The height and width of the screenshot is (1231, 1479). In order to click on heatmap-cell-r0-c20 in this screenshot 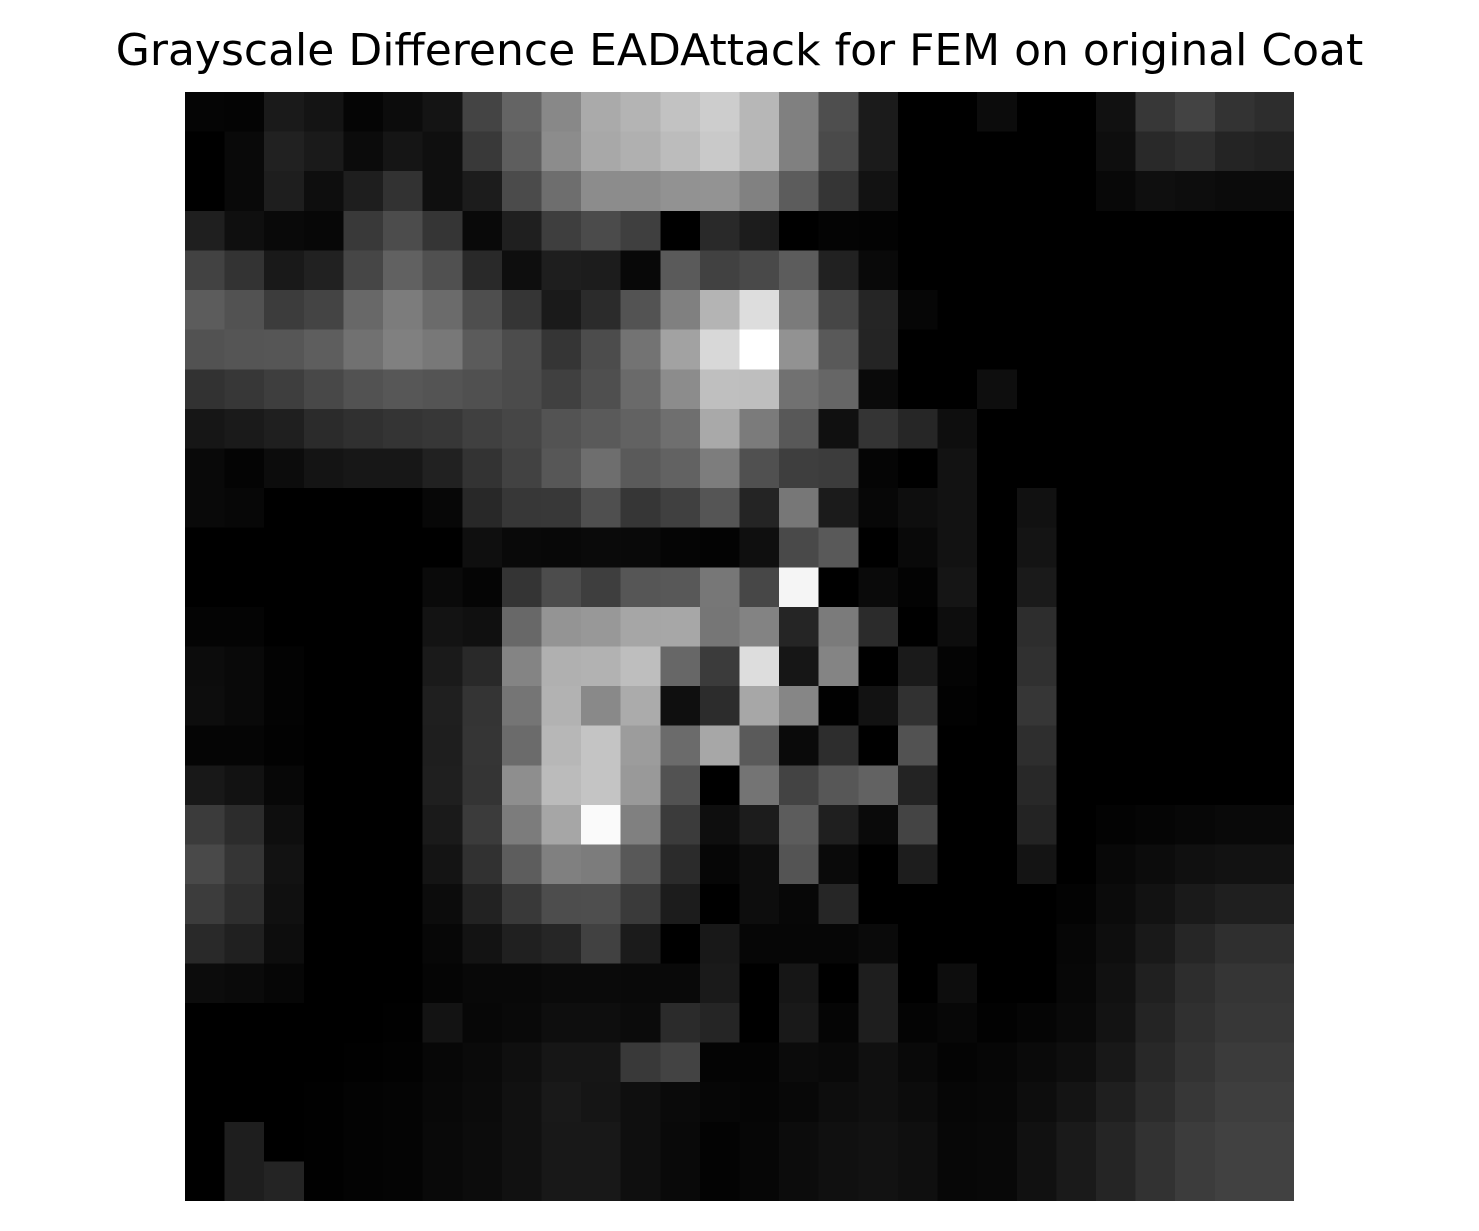, I will do `click(997, 112)`.